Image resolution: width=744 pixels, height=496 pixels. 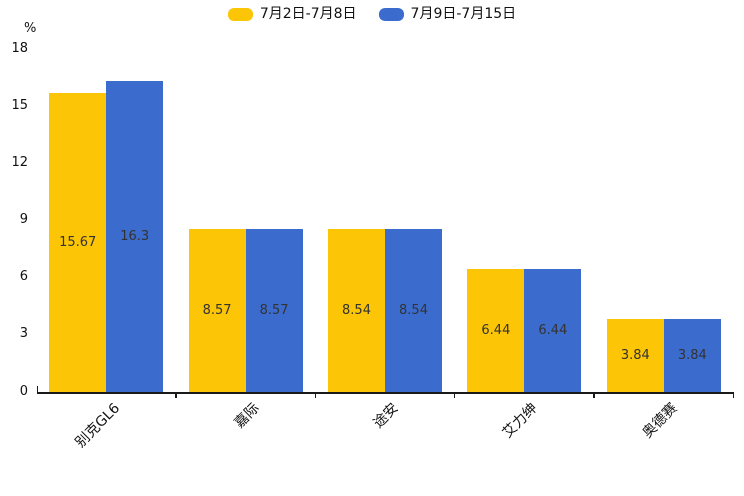 What do you see at coordinates (240, 14) in the screenshot?
I see `legend-swatch-period1` at bounding box center [240, 14].